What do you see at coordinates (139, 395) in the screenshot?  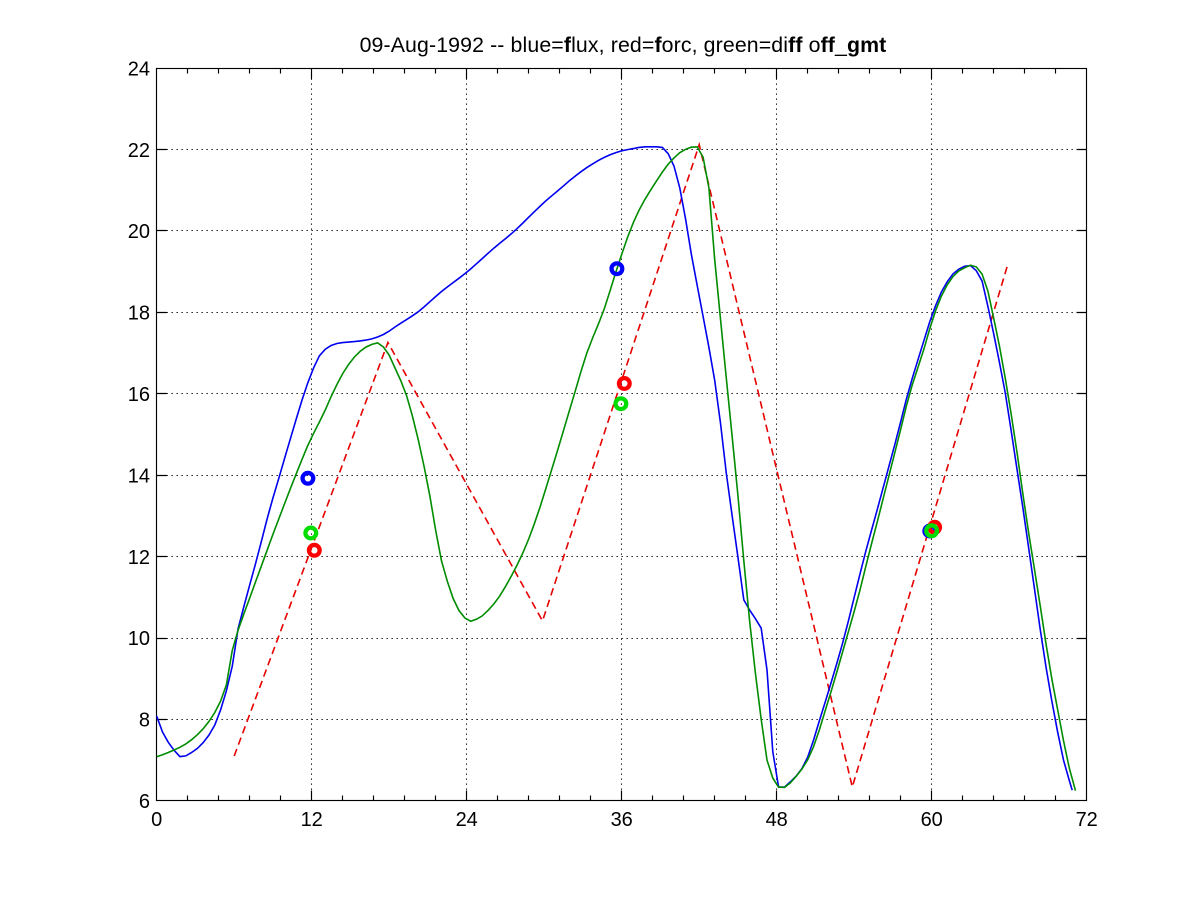 I see `svg-text: 16` at bounding box center [139, 395].